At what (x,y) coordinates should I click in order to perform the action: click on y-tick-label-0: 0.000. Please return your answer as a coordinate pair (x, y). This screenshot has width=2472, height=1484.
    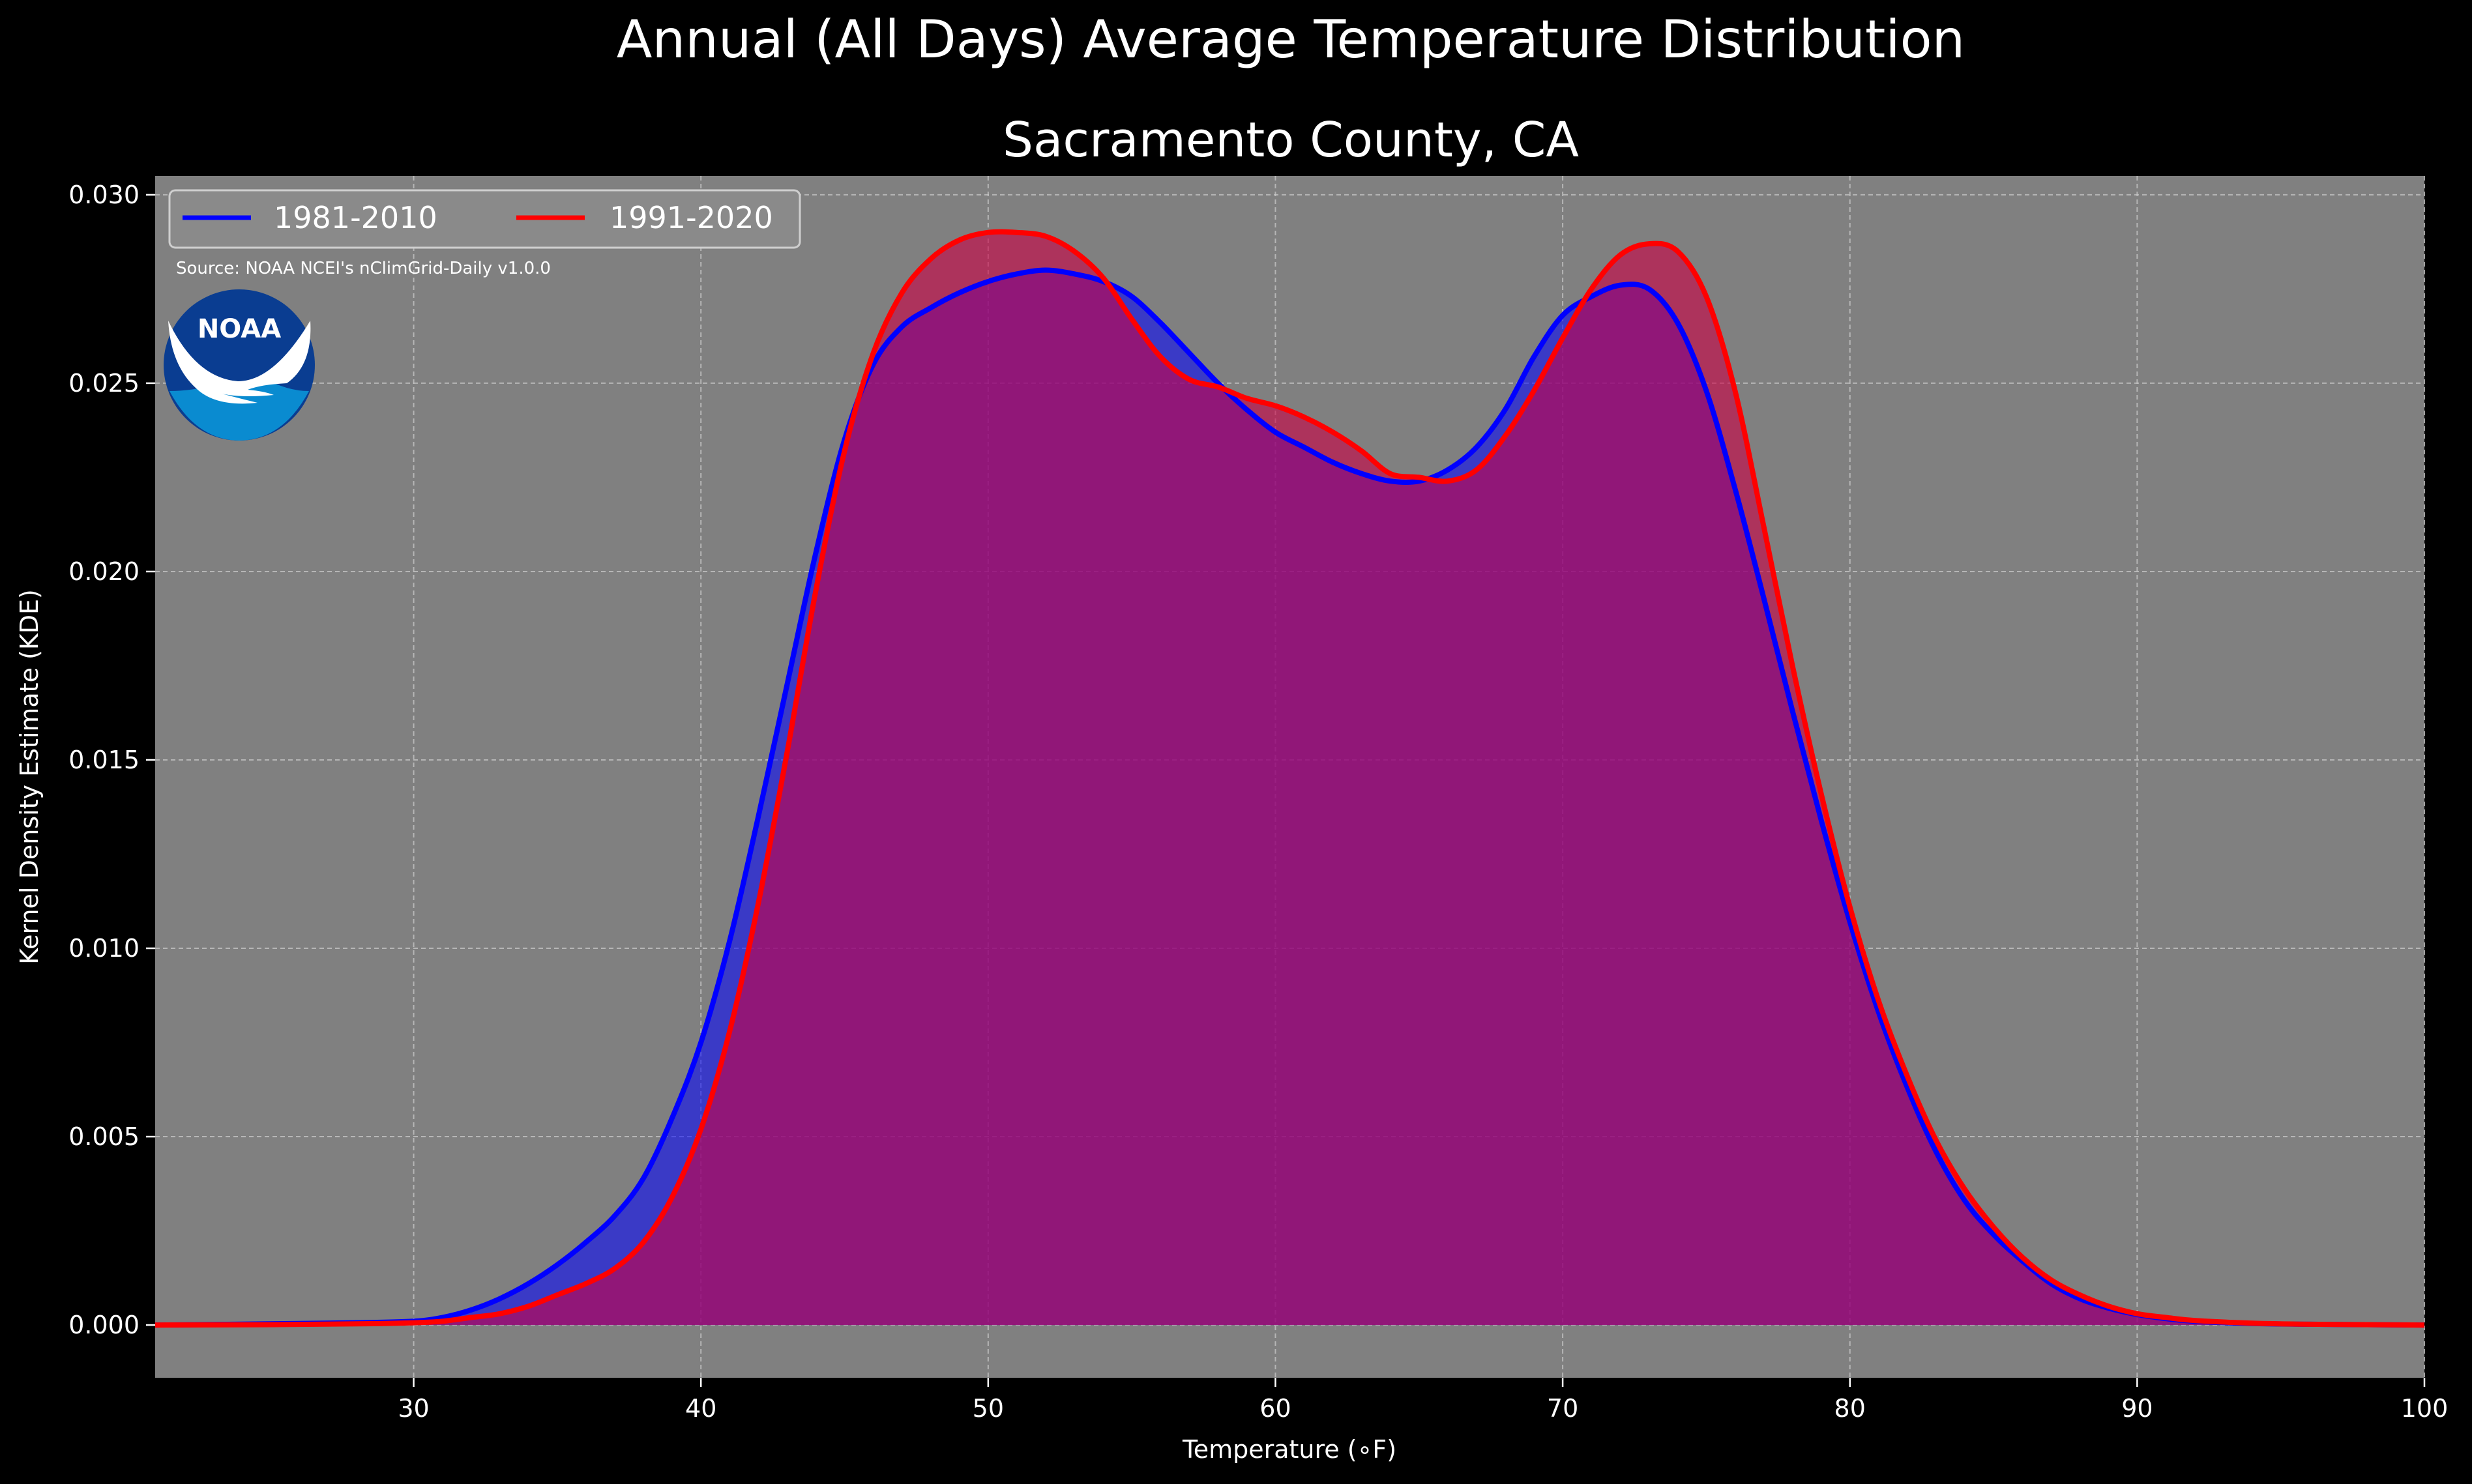
    Looking at the image, I should click on (104, 1325).